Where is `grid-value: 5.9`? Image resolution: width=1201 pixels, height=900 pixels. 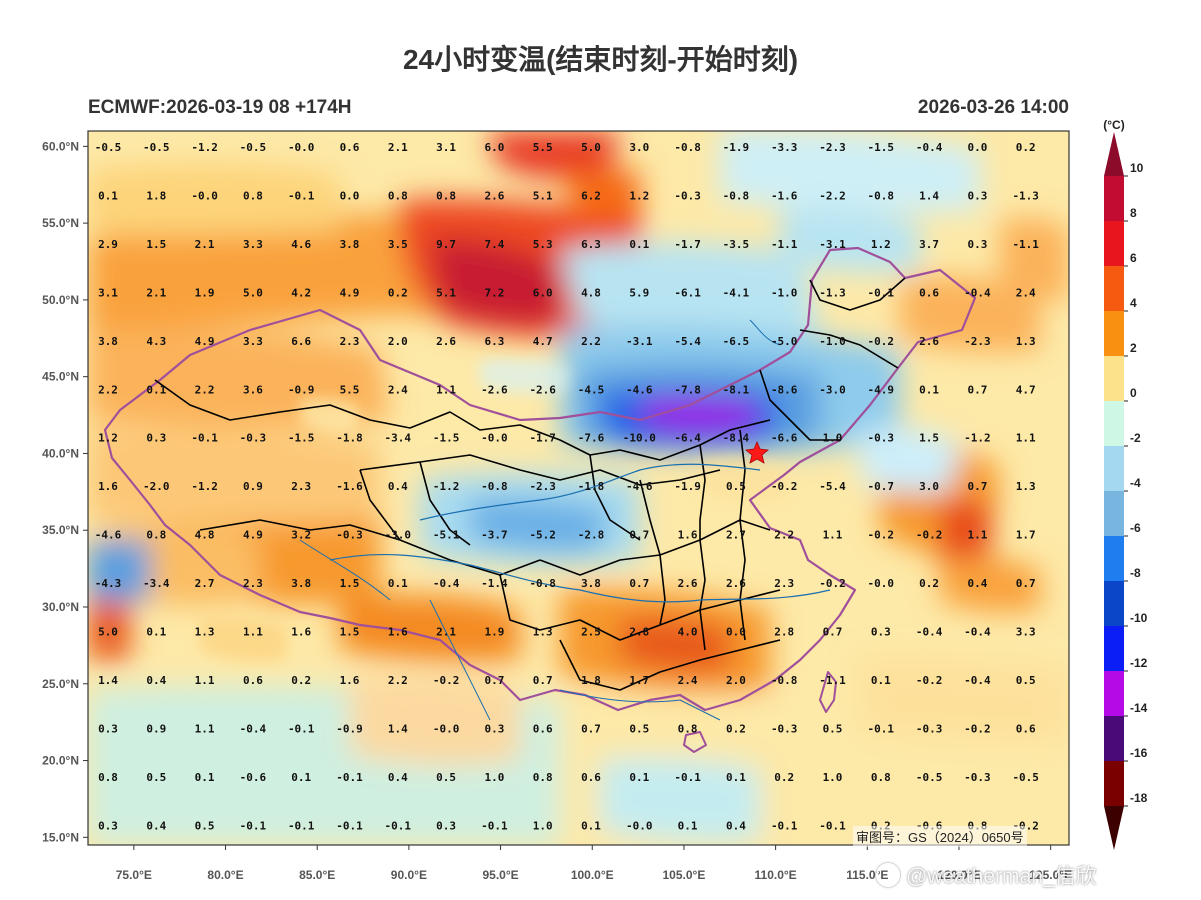 grid-value: 5.9 is located at coordinates (639, 292).